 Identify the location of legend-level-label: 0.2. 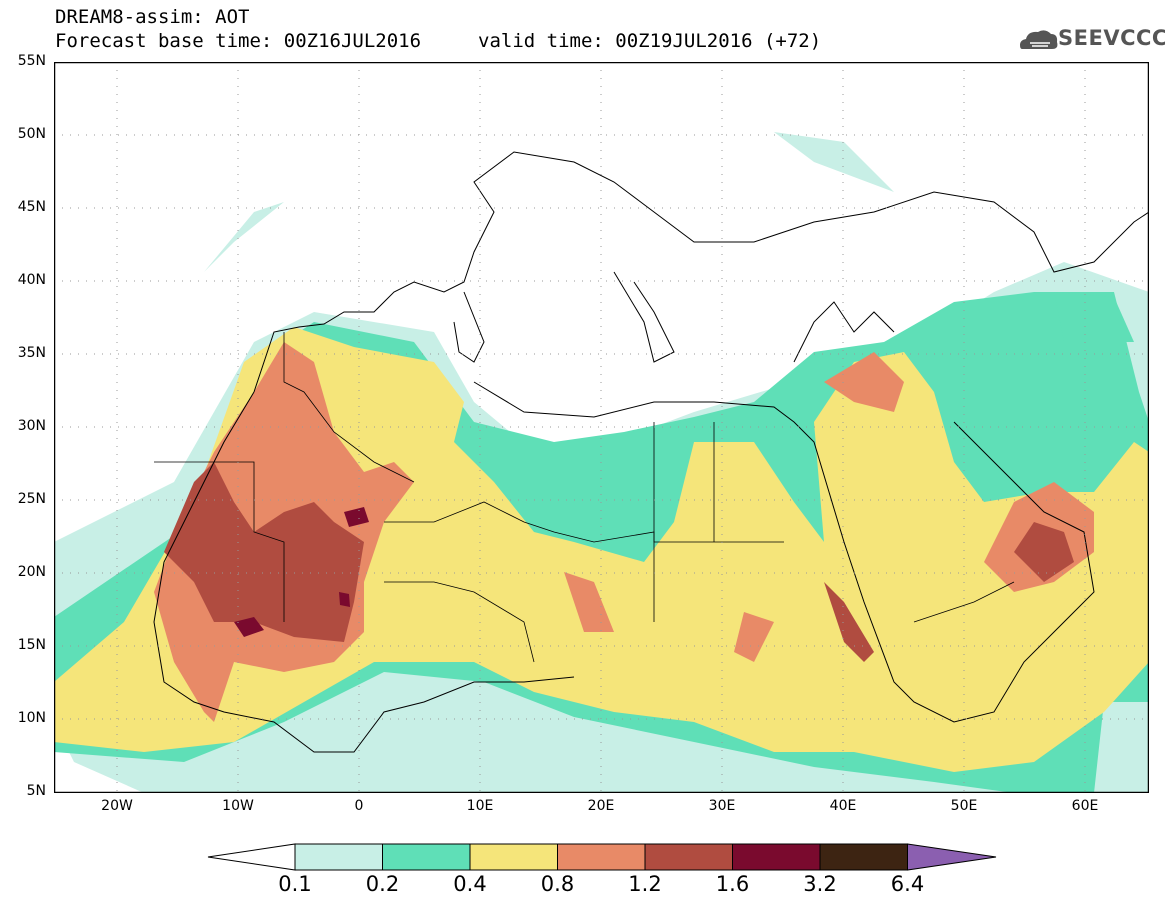
(382, 884).